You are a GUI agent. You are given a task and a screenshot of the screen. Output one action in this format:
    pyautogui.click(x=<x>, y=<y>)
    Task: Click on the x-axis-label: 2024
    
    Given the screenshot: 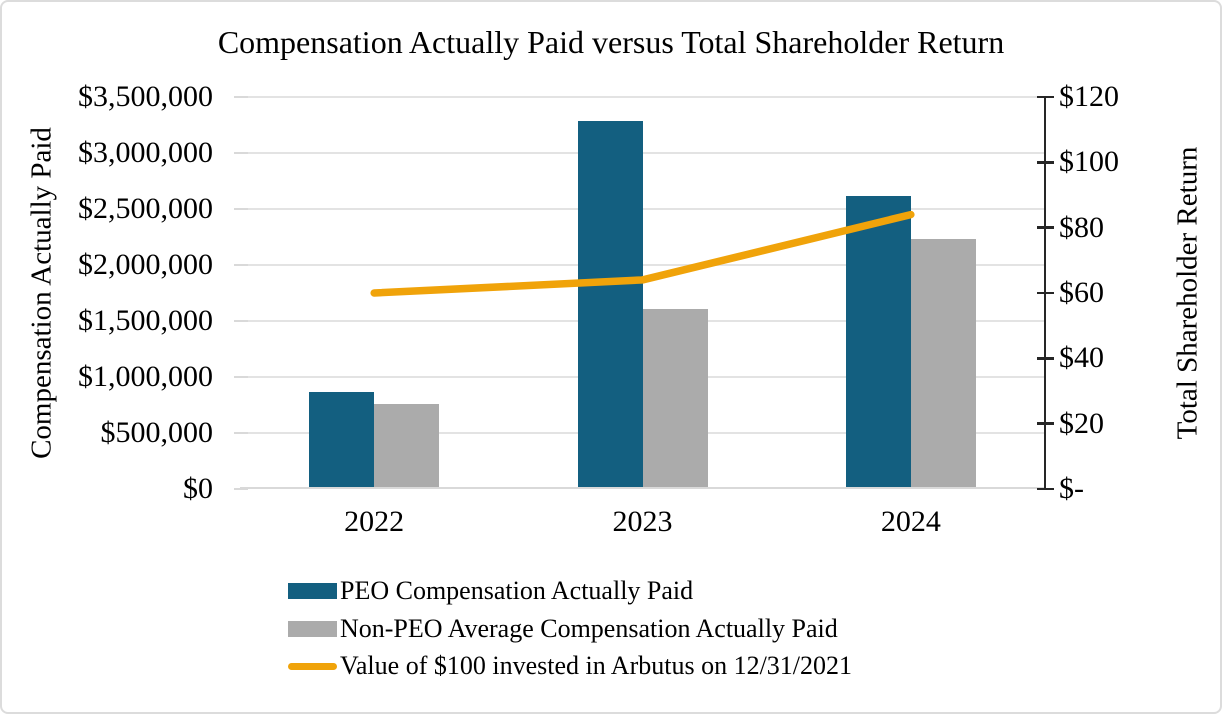 What is the action you would take?
    pyautogui.click(x=910, y=521)
    